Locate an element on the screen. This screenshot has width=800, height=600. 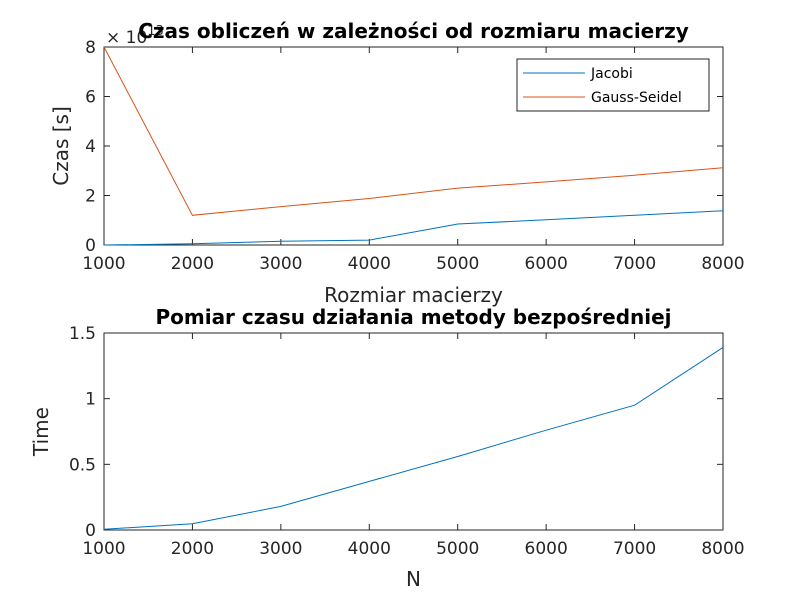
y-axis-label: Czas [s] is located at coordinates (61, 146).